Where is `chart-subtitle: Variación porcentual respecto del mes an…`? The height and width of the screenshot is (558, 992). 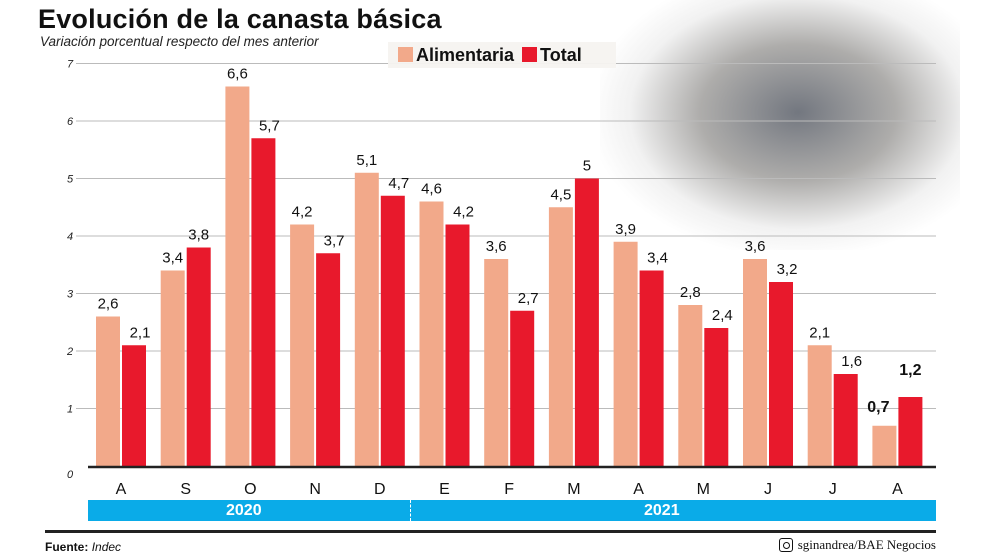
chart-subtitle: Variación porcentual respecto del mes an… is located at coordinates (179, 41).